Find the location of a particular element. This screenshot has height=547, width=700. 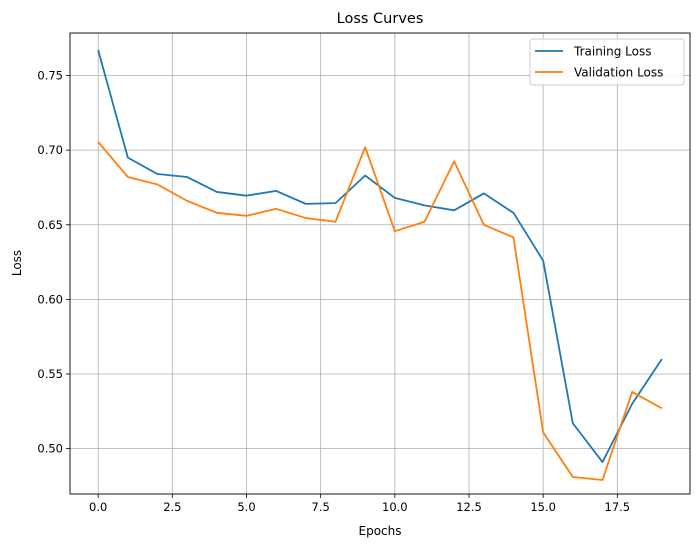

y-tick-label: 0.50 is located at coordinates (50, 449).